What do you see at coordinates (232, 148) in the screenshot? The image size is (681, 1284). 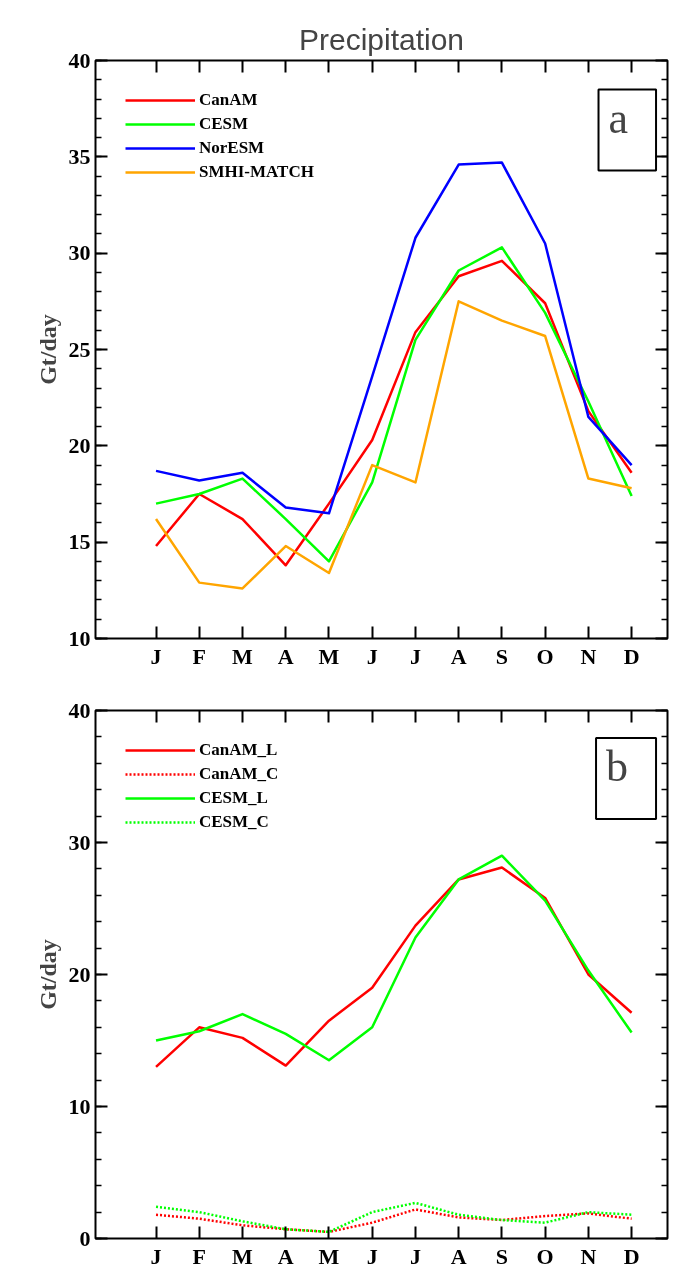 I see `legend-label: NorESM` at bounding box center [232, 148].